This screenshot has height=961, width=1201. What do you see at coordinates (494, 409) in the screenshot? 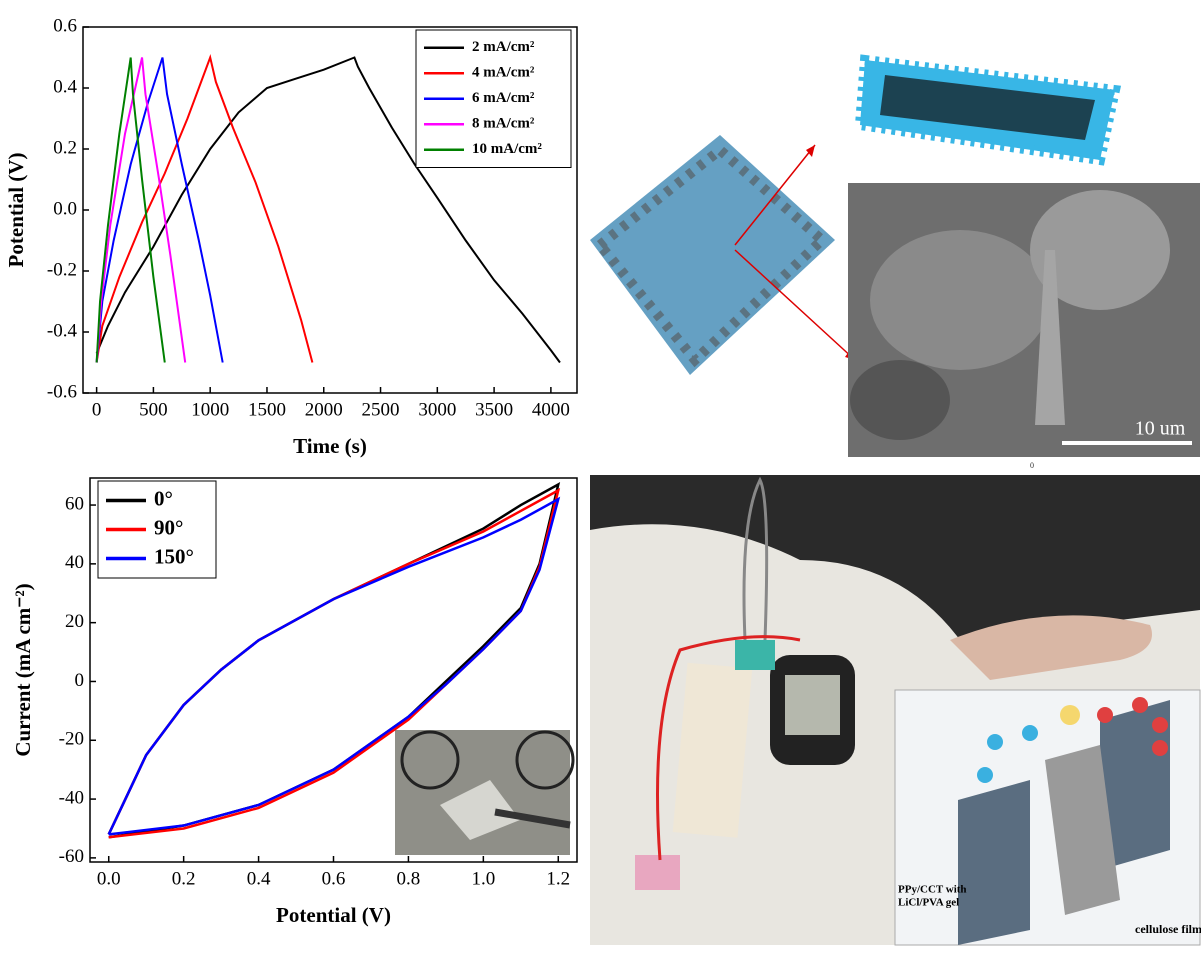
I see `x-tick-label: 3500` at bounding box center [494, 409].